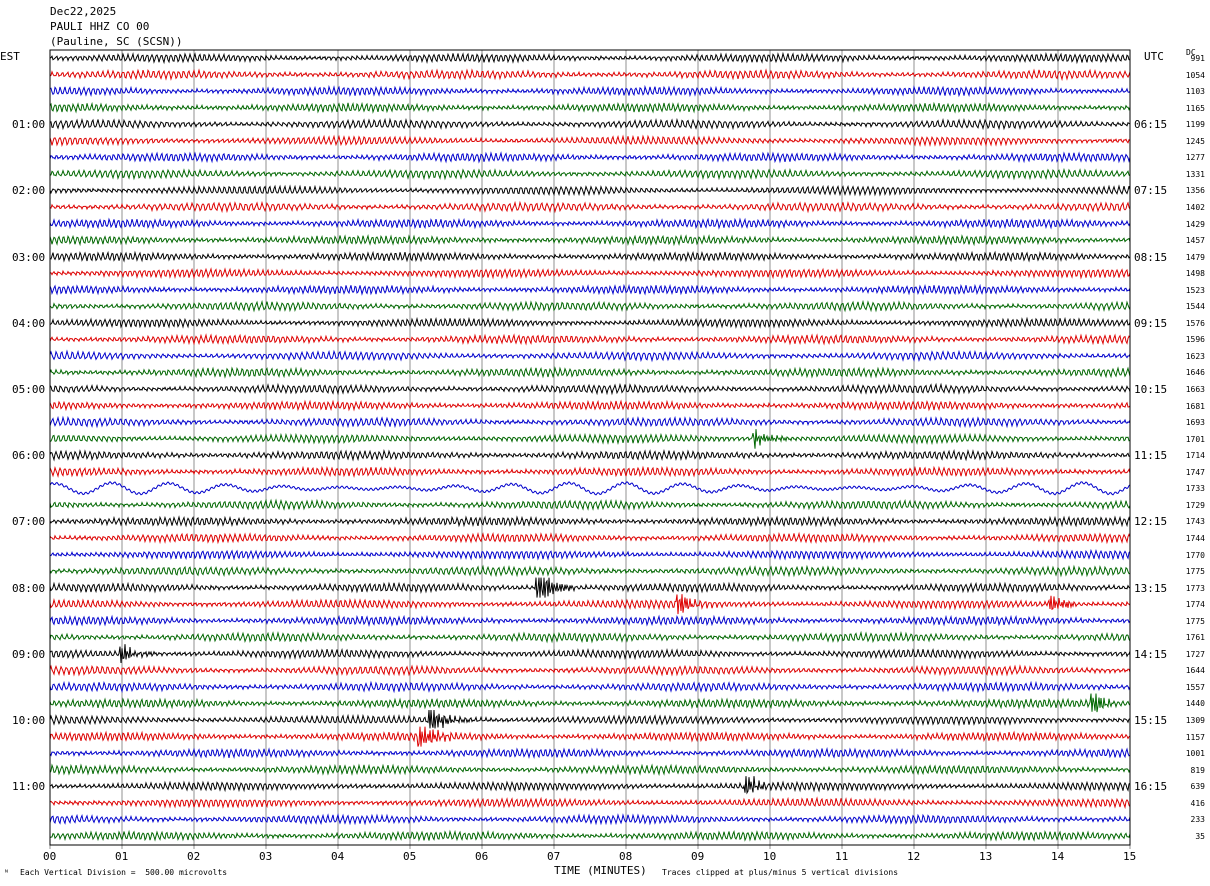  I want to click on dc-offset-label: 1733, so click(1195, 489).